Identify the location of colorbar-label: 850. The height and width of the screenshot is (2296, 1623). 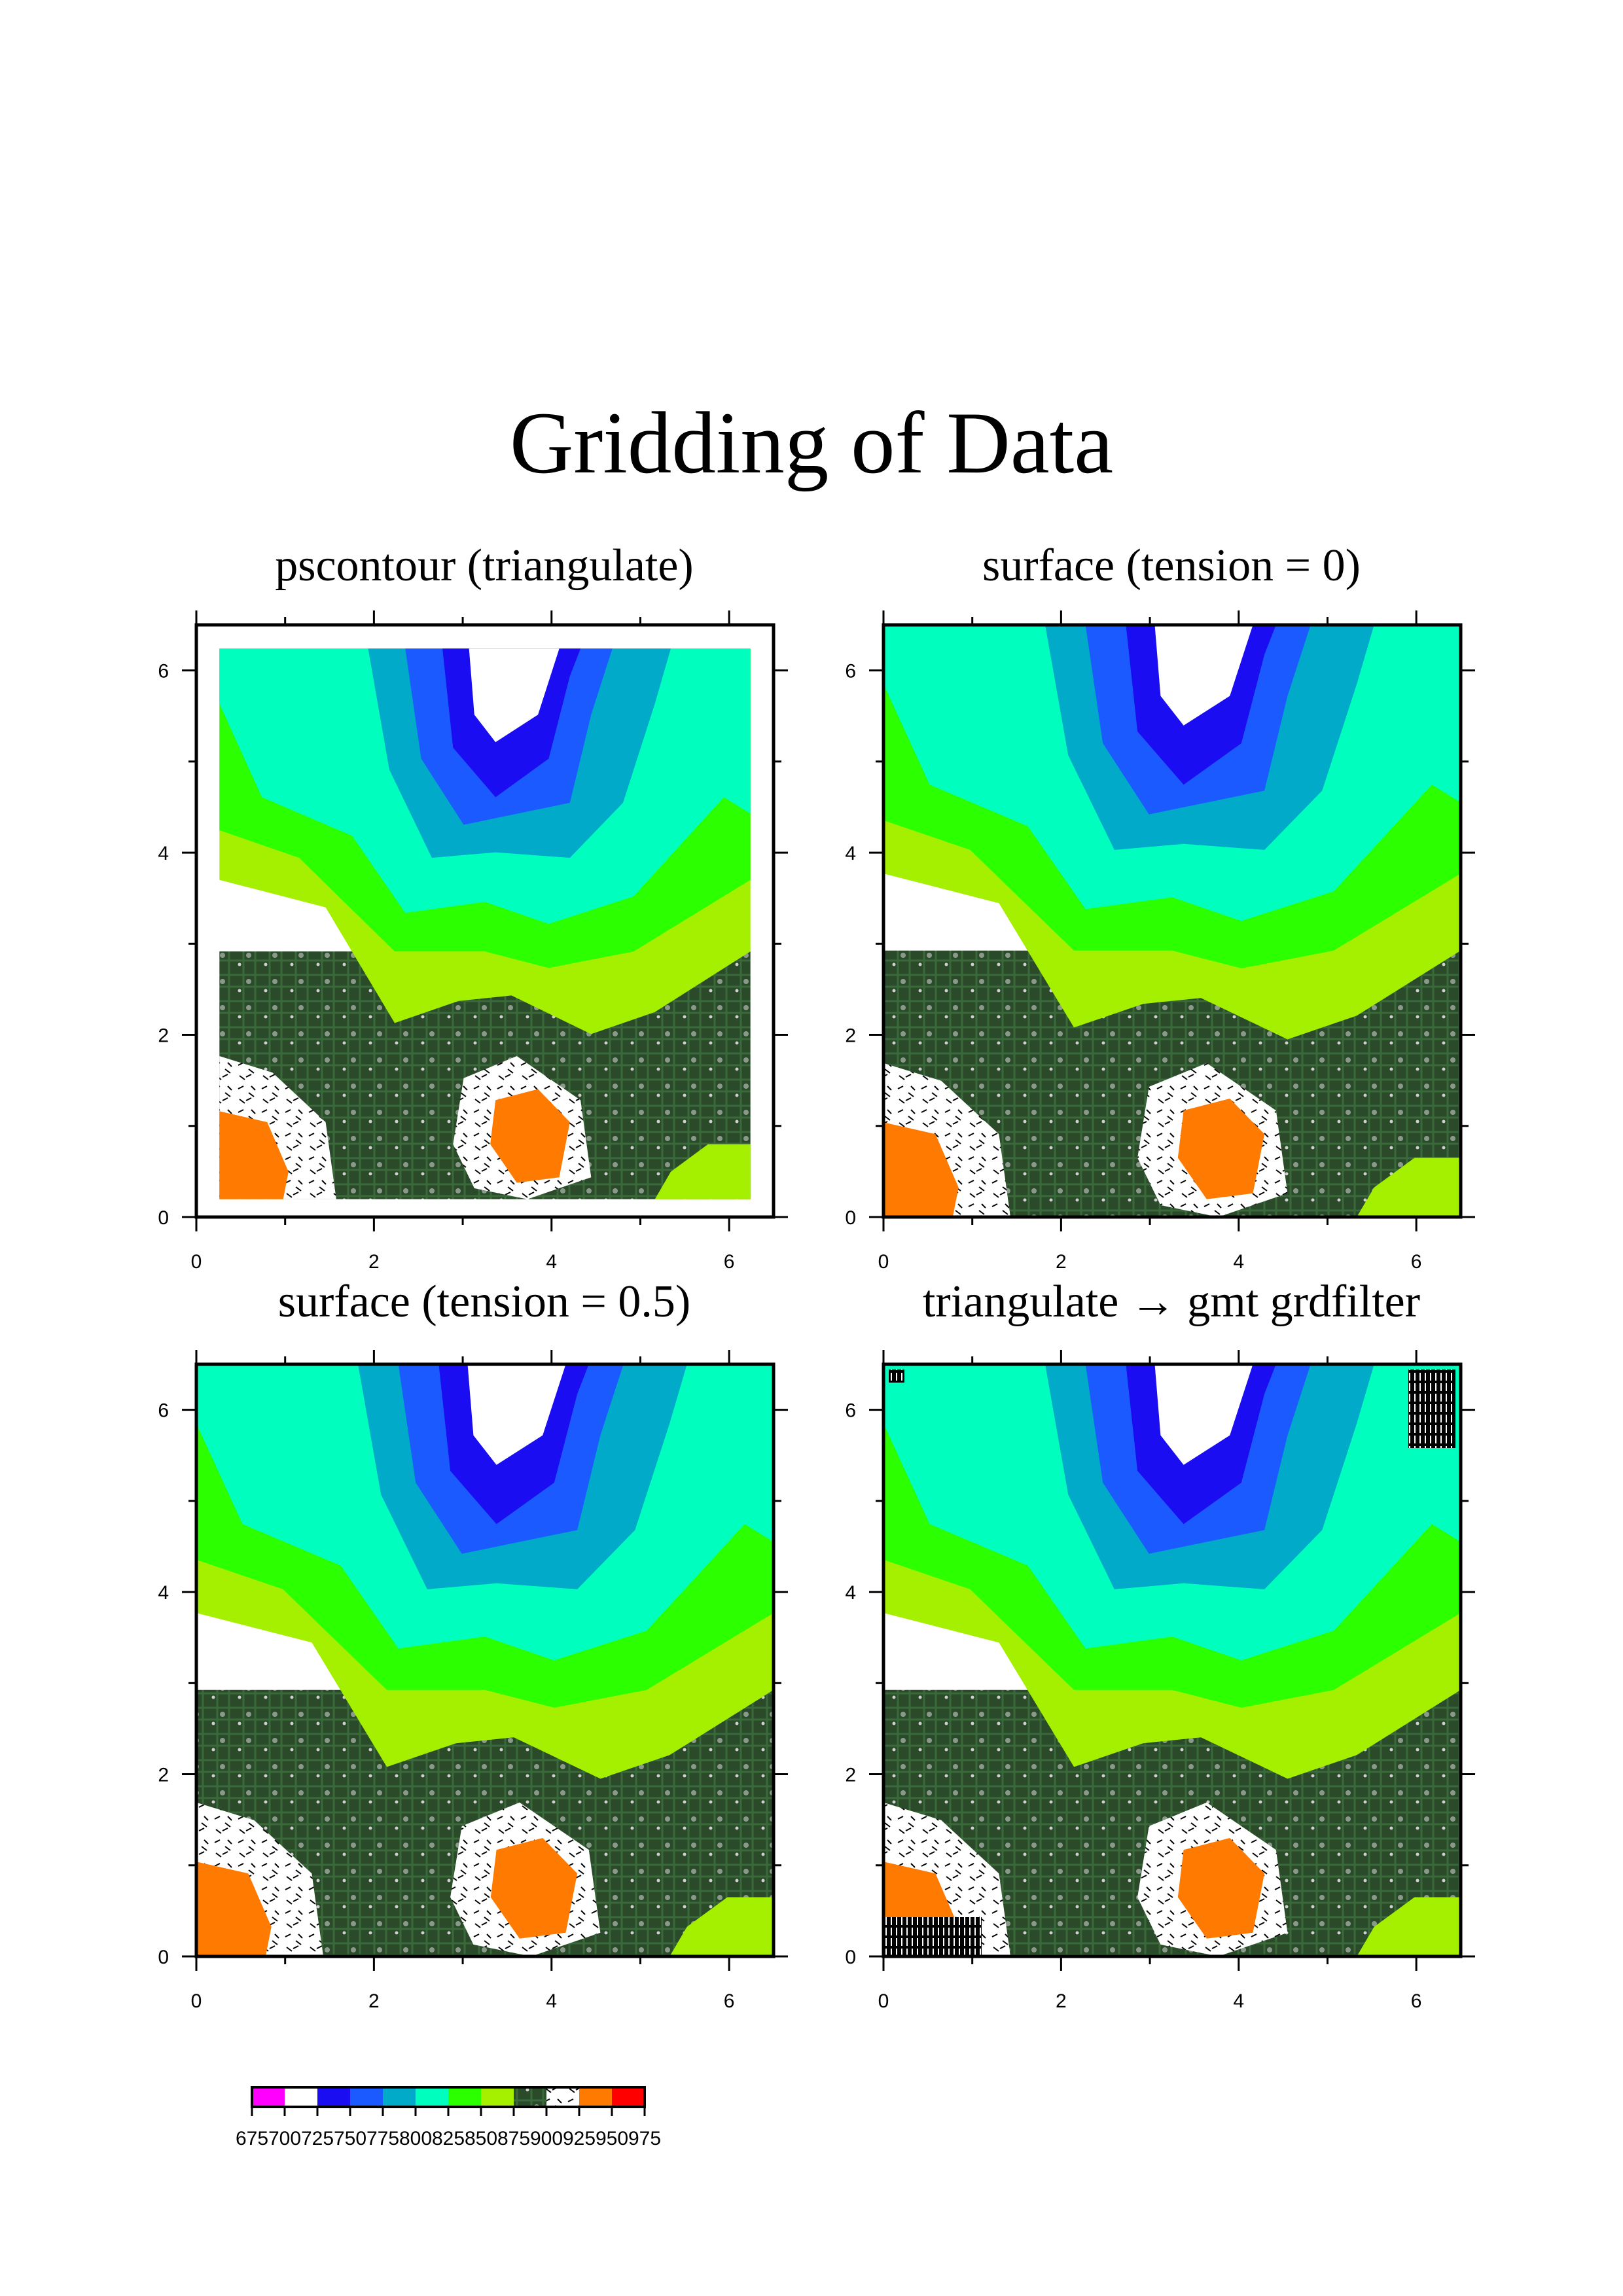
(481, 2138).